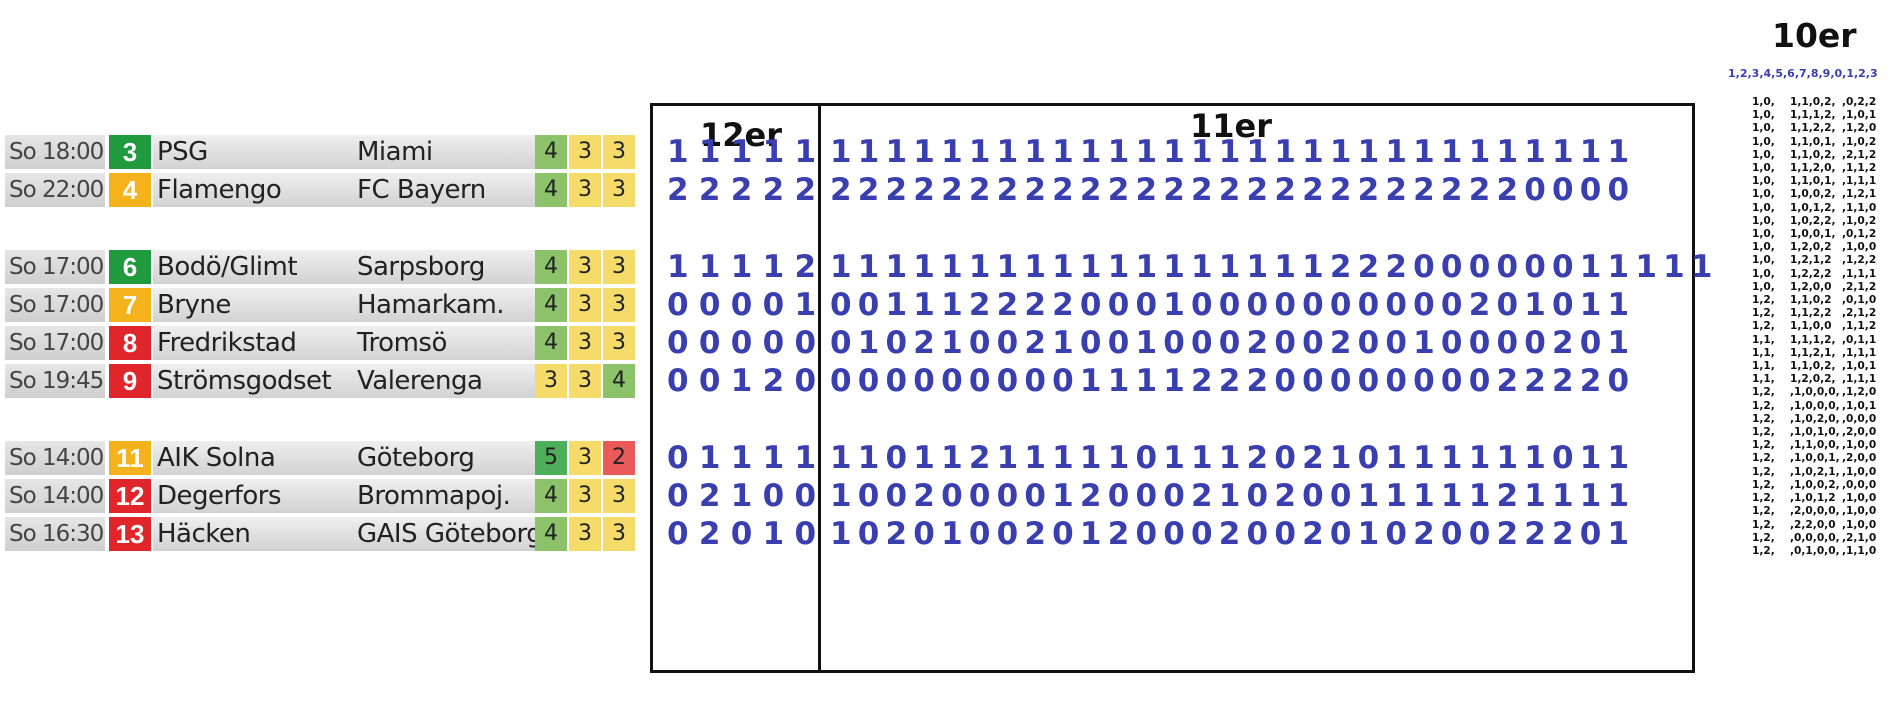 Image resolution: width=1891 pixels, height=717 pixels. I want to click on label-12er: 12er, so click(741, 135).